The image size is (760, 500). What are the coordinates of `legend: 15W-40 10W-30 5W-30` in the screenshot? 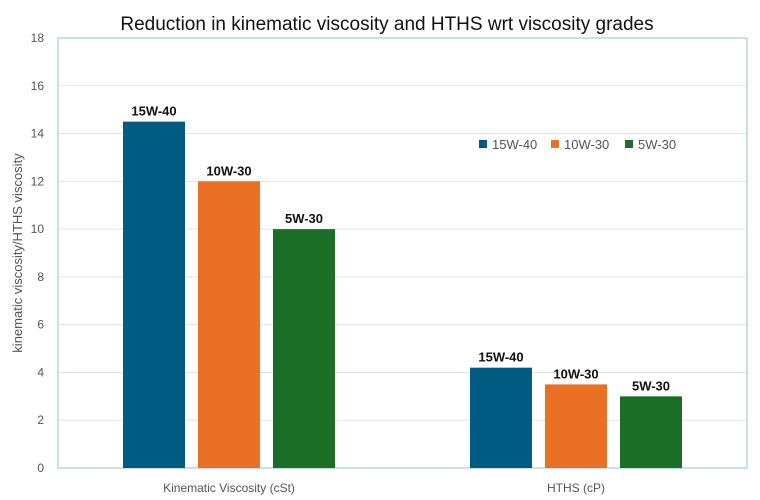 It's located at (577, 144).